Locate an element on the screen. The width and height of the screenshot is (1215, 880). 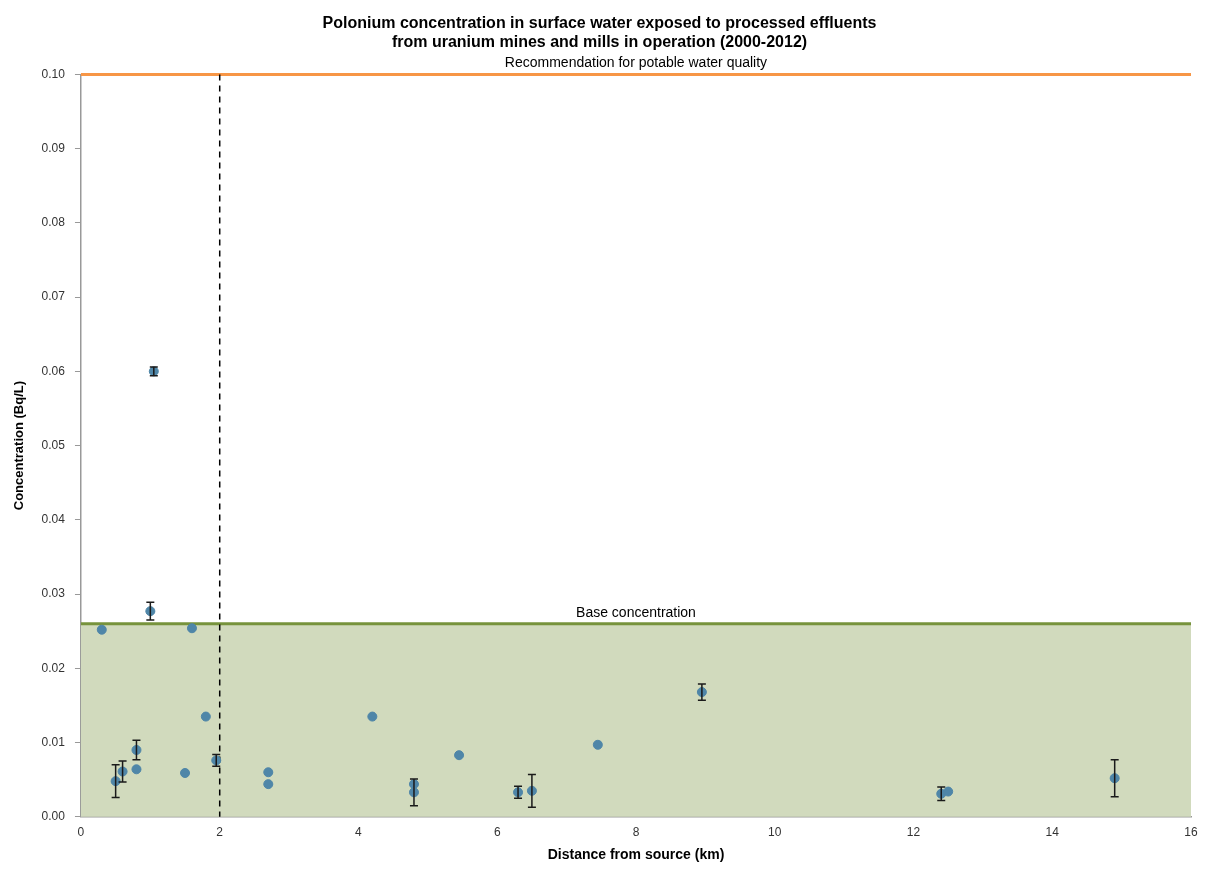
y-tick-label: 0.10 is located at coordinates (53, 73).